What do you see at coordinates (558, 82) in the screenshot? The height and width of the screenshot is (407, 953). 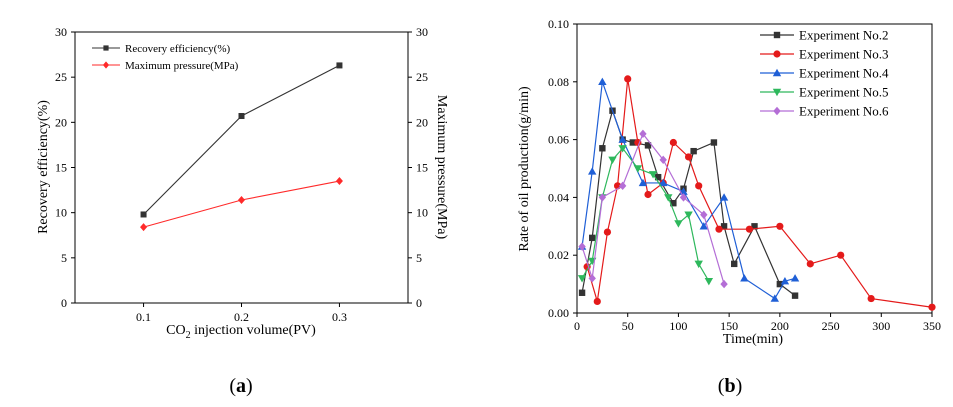 I see `chart-b-ytick-label: 0.08` at bounding box center [558, 82].